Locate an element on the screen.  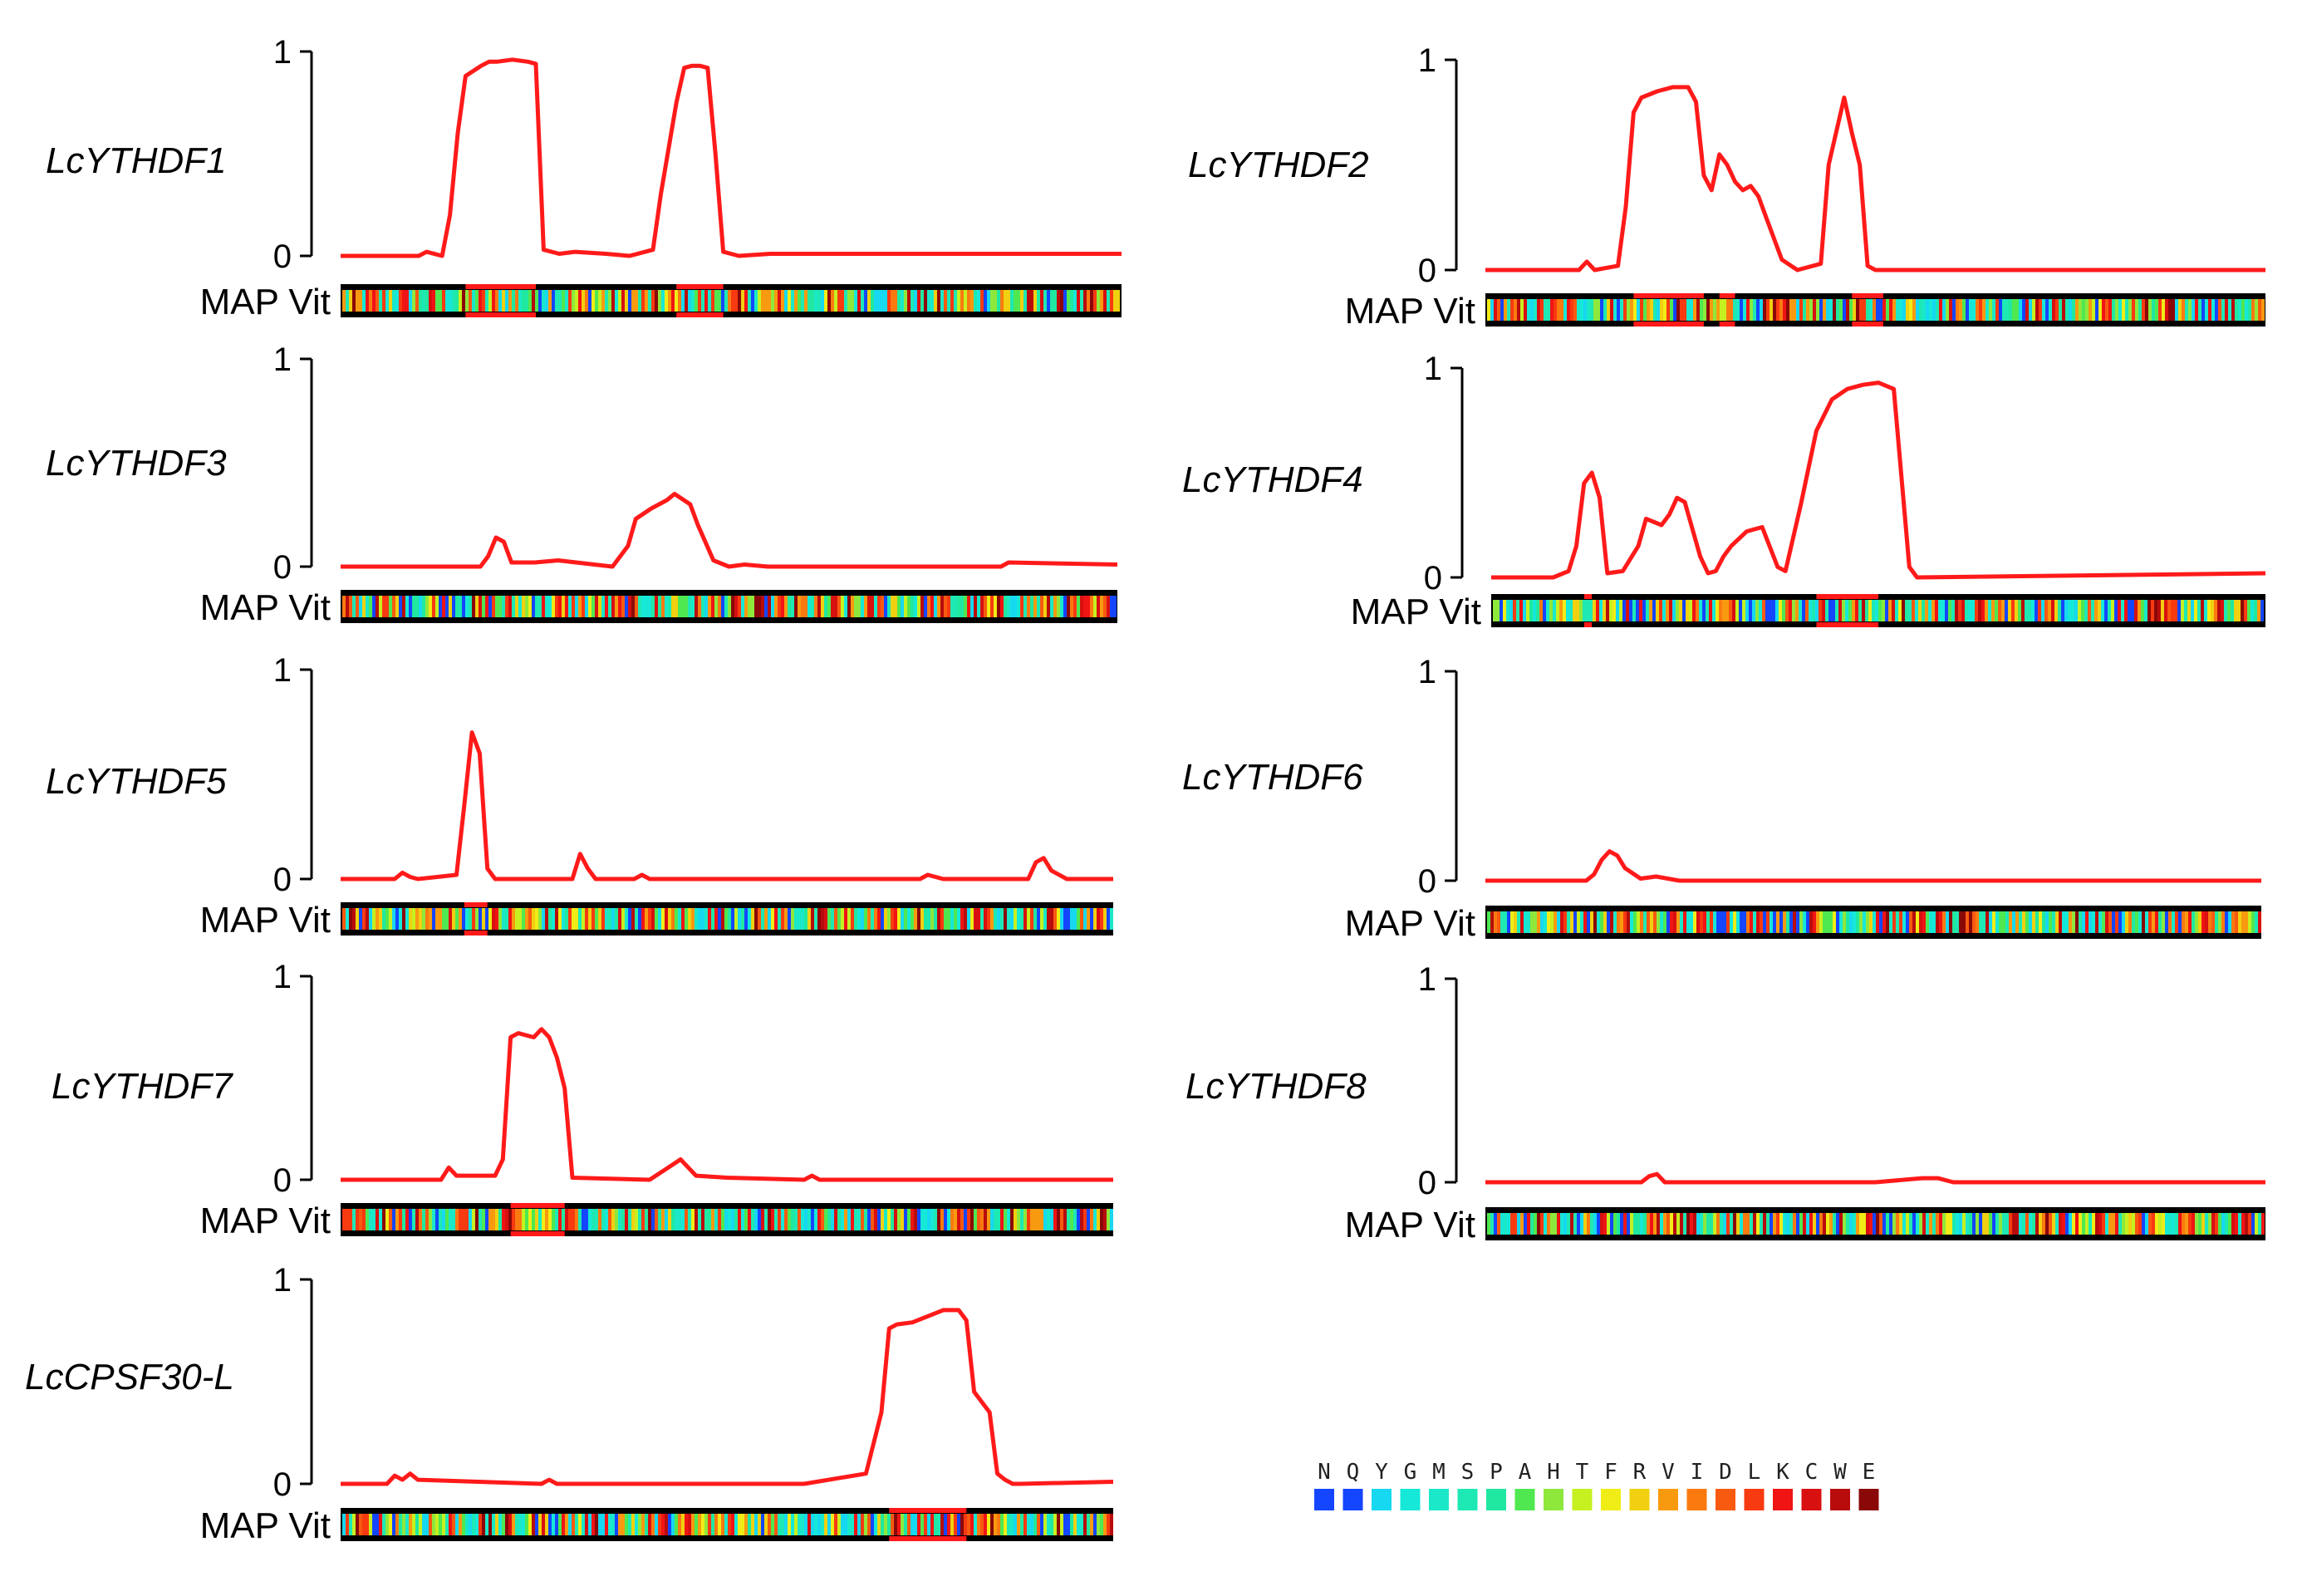
disorder-line is located at coordinates (727, 1104).